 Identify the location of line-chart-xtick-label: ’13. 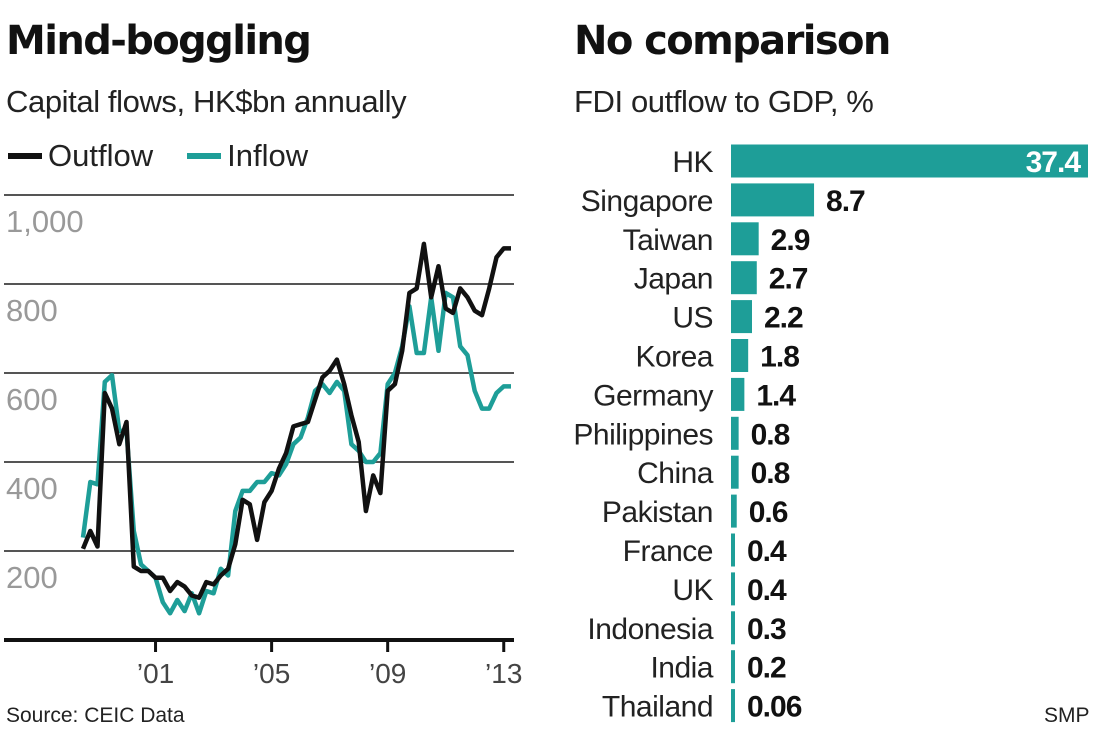
(503, 673).